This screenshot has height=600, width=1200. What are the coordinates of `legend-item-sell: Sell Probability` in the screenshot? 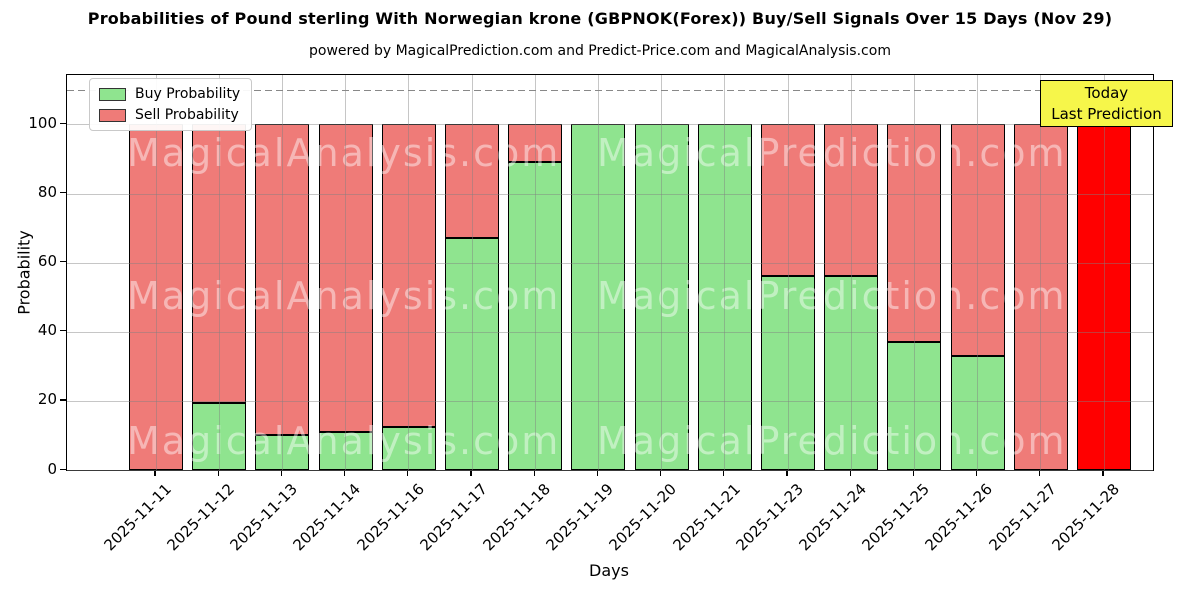 It's located at (169, 115).